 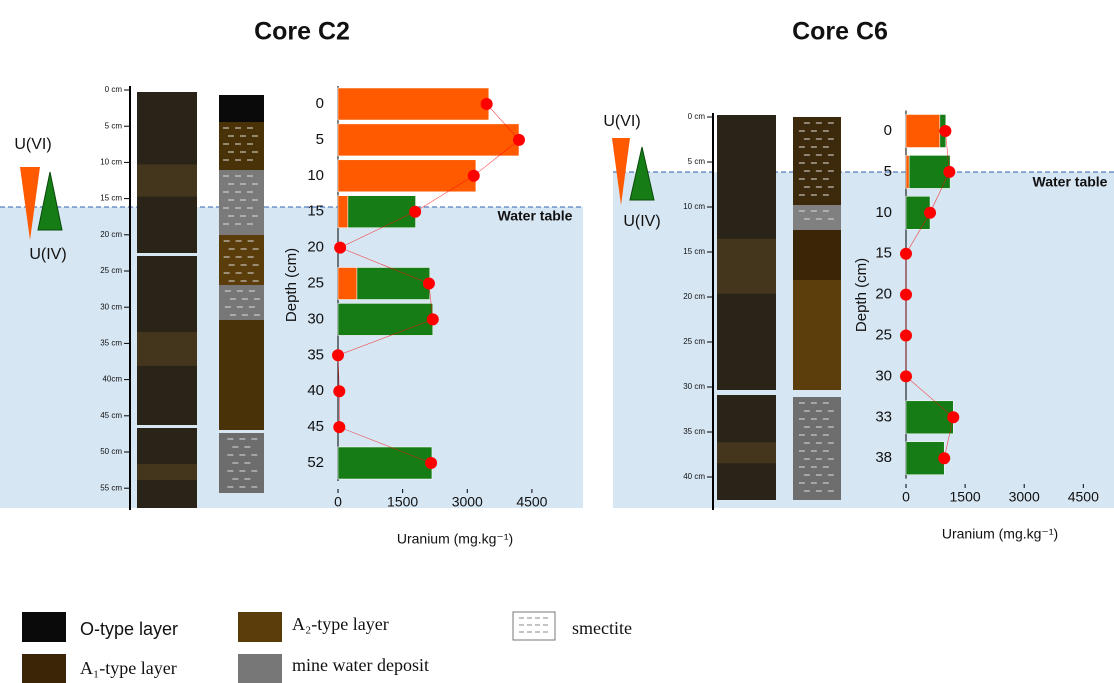 I want to click on core-scale-label: 40cm, so click(x=112, y=379).